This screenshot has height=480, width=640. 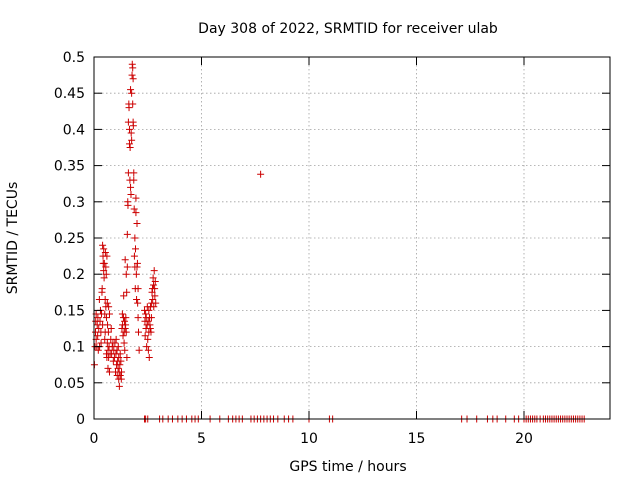 What do you see at coordinates (201, 439) in the screenshot?
I see `x-tick-label: 5` at bounding box center [201, 439].